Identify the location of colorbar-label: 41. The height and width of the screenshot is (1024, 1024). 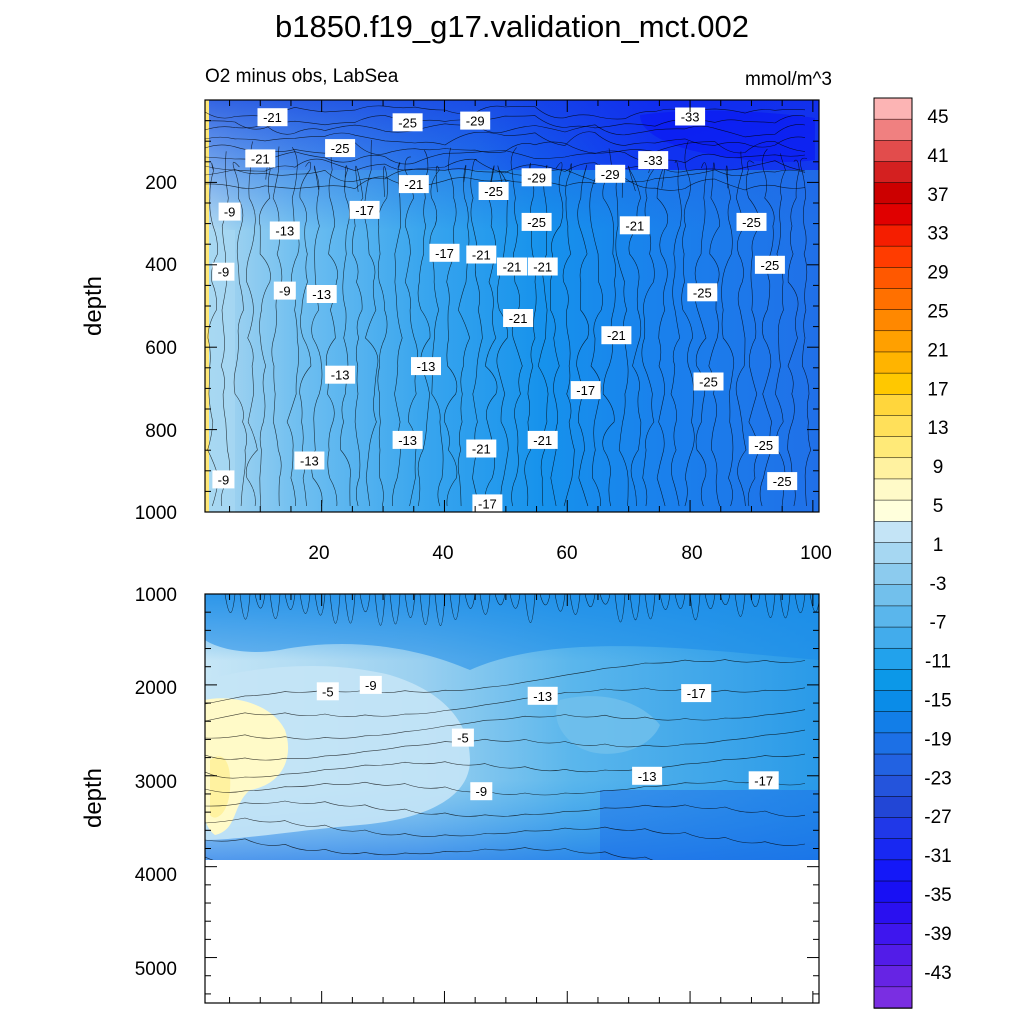
(937, 156).